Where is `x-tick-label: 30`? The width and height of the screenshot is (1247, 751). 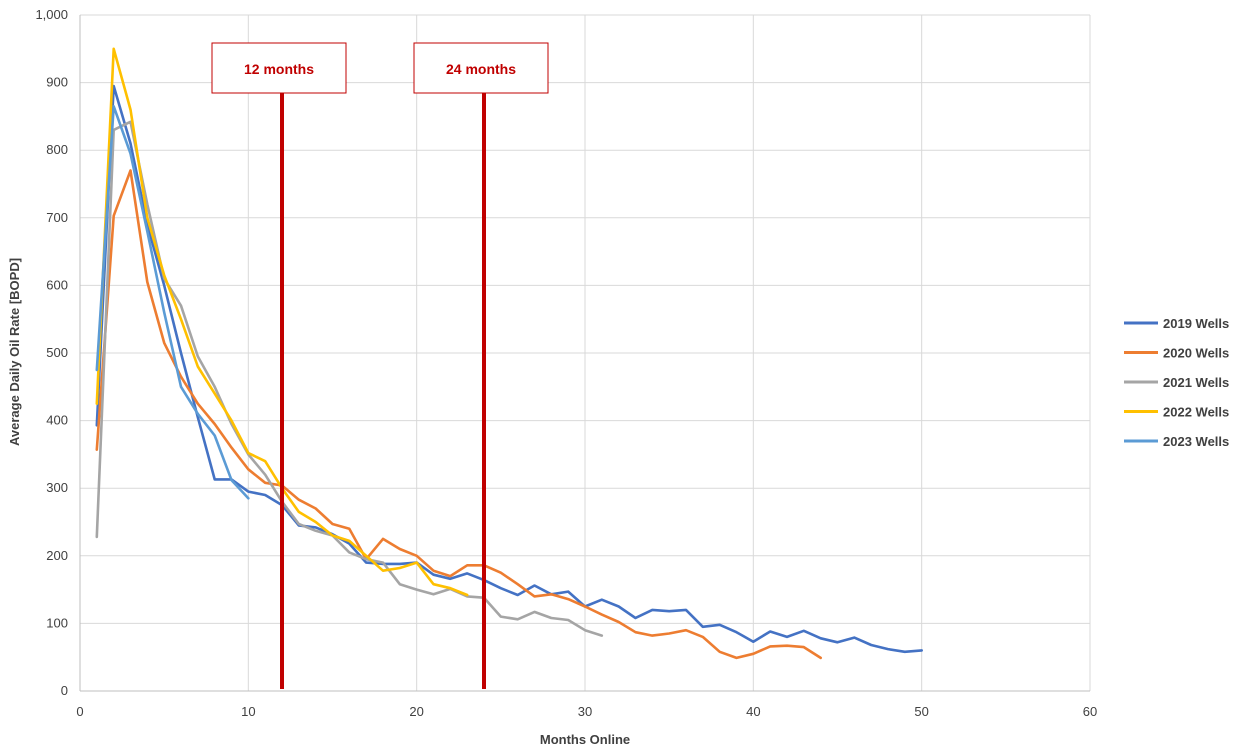 x-tick-label: 30 is located at coordinates (585, 711).